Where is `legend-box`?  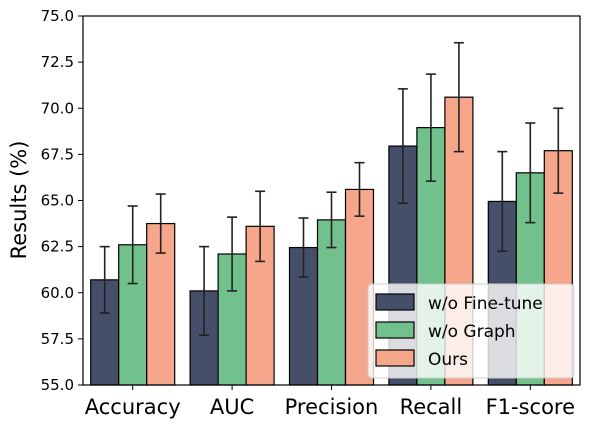 legend-box is located at coordinates (471, 331).